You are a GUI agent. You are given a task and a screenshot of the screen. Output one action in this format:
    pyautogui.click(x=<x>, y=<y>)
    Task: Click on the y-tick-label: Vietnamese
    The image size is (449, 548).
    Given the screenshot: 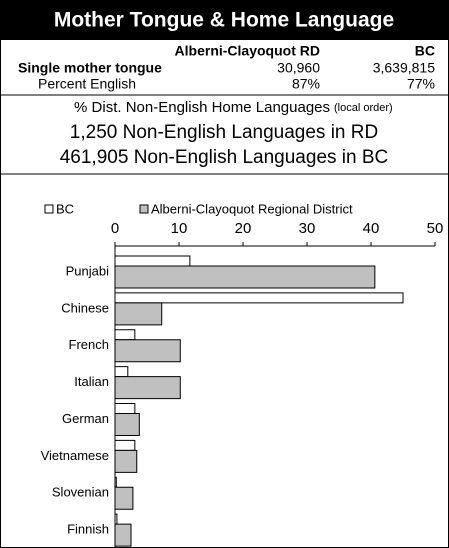 What is the action you would take?
    pyautogui.click(x=75, y=455)
    